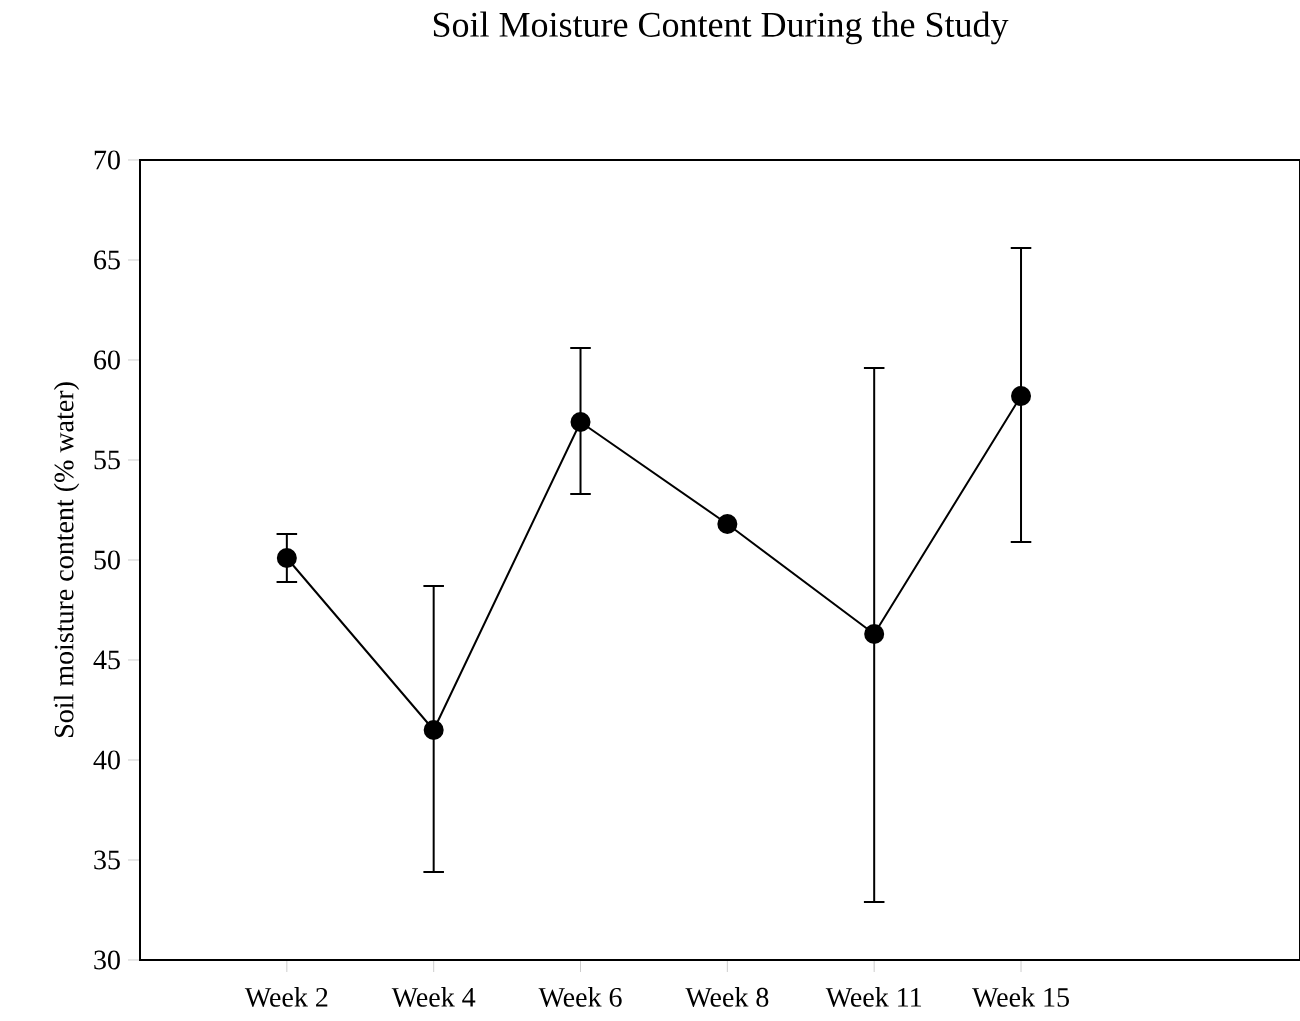 The height and width of the screenshot is (1021, 1300). I want to click on x-tick-label: Week 2, so click(286, 997).